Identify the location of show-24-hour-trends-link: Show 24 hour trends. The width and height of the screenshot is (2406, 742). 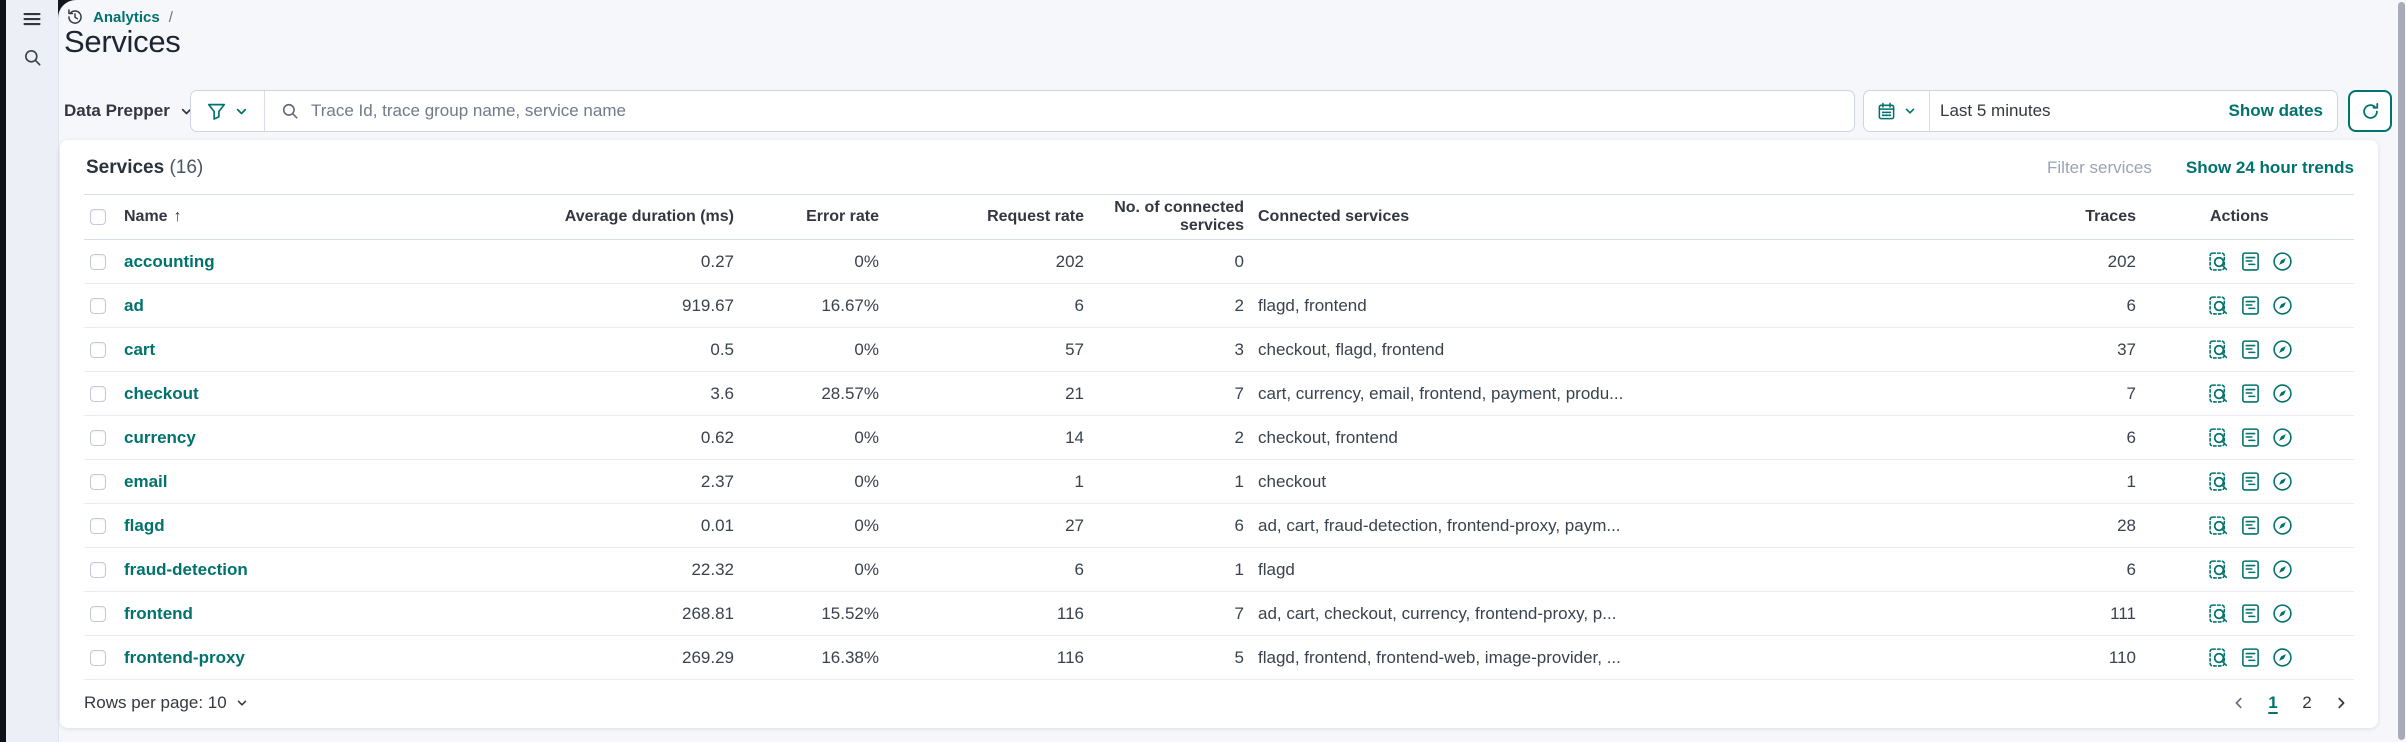
(2269, 167).